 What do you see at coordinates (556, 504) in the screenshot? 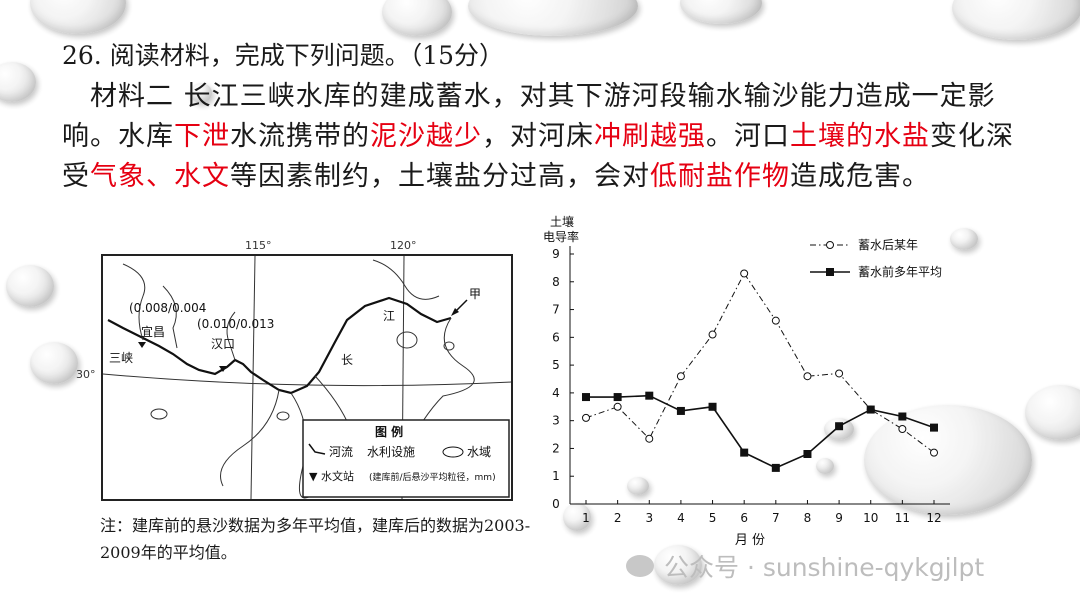
I see `y-tick-label: 0` at bounding box center [556, 504].